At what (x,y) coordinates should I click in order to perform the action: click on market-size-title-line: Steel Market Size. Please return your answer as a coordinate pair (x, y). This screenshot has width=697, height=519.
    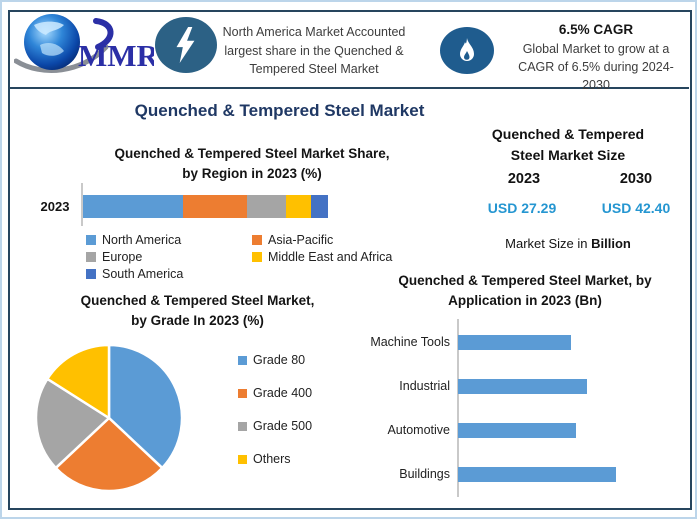
    Looking at the image, I should click on (568, 155).